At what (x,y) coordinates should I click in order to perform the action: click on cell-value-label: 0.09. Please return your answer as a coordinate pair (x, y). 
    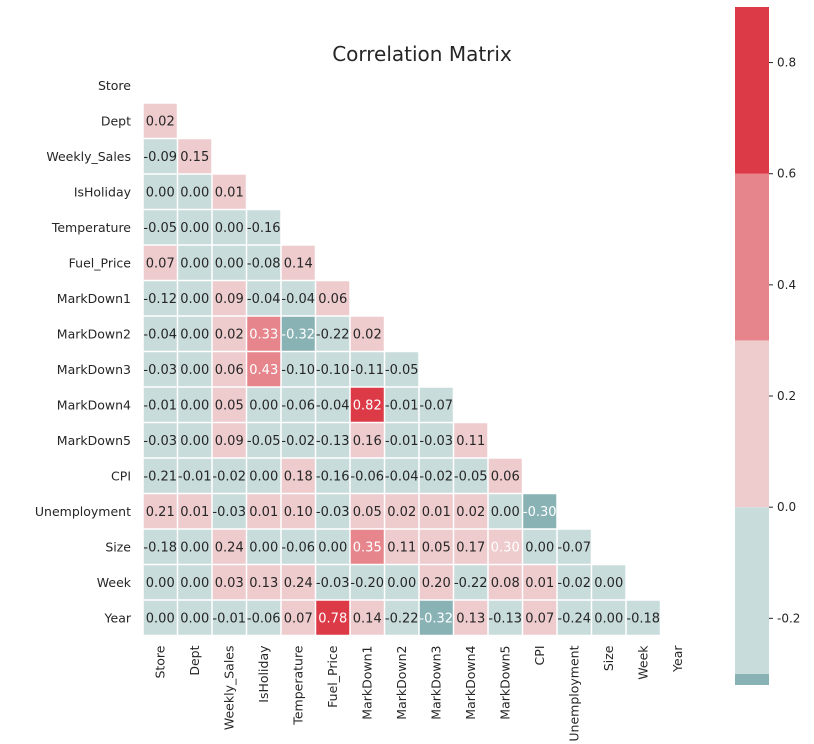
    Looking at the image, I should click on (229, 441).